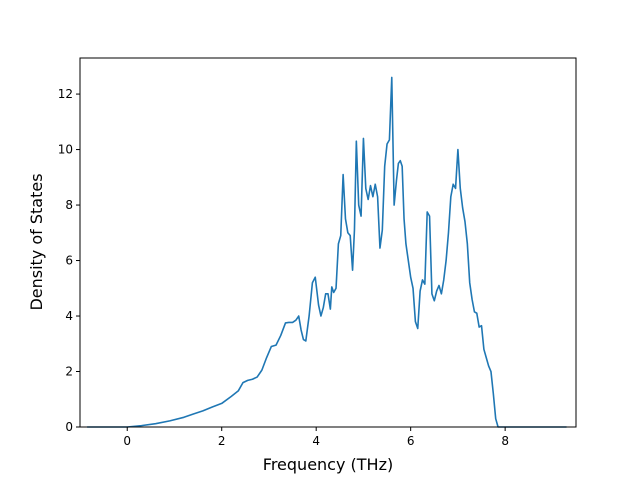  What do you see at coordinates (505, 441) in the screenshot?
I see `x-tick-label: 8` at bounding box center [505, 441].